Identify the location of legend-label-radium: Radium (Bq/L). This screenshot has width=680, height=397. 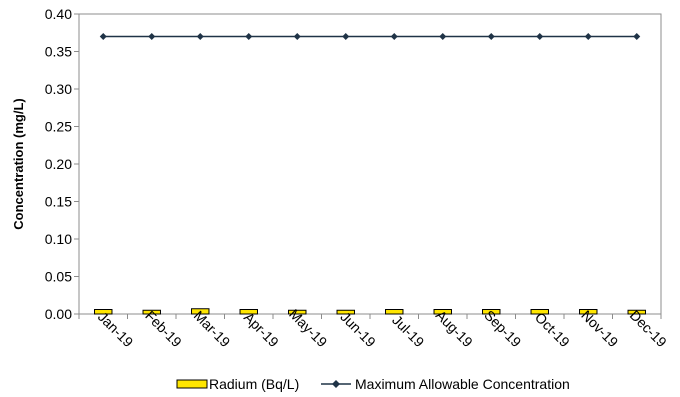
(254, 384).